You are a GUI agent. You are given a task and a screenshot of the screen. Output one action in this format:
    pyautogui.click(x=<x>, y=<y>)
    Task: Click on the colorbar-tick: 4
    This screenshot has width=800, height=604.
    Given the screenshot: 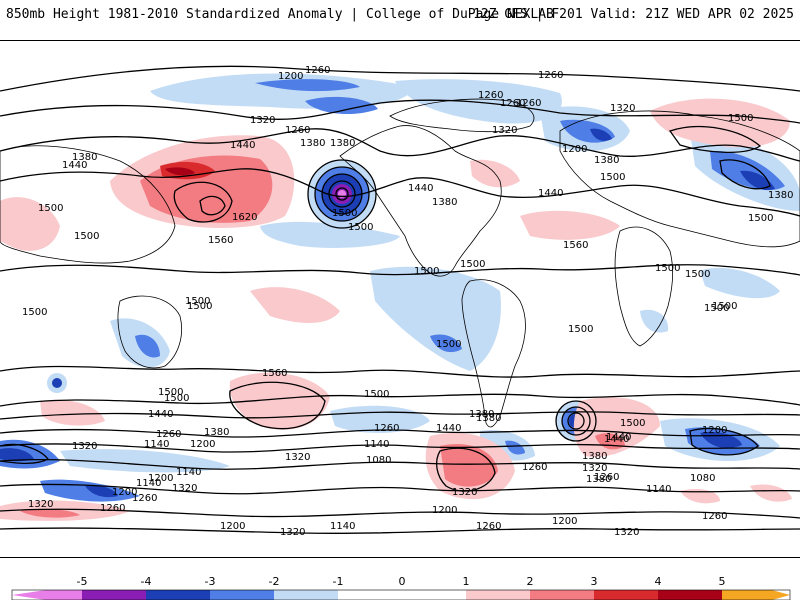 What is the action you would take?
    pyautogui.click(x=658, y=581)
    